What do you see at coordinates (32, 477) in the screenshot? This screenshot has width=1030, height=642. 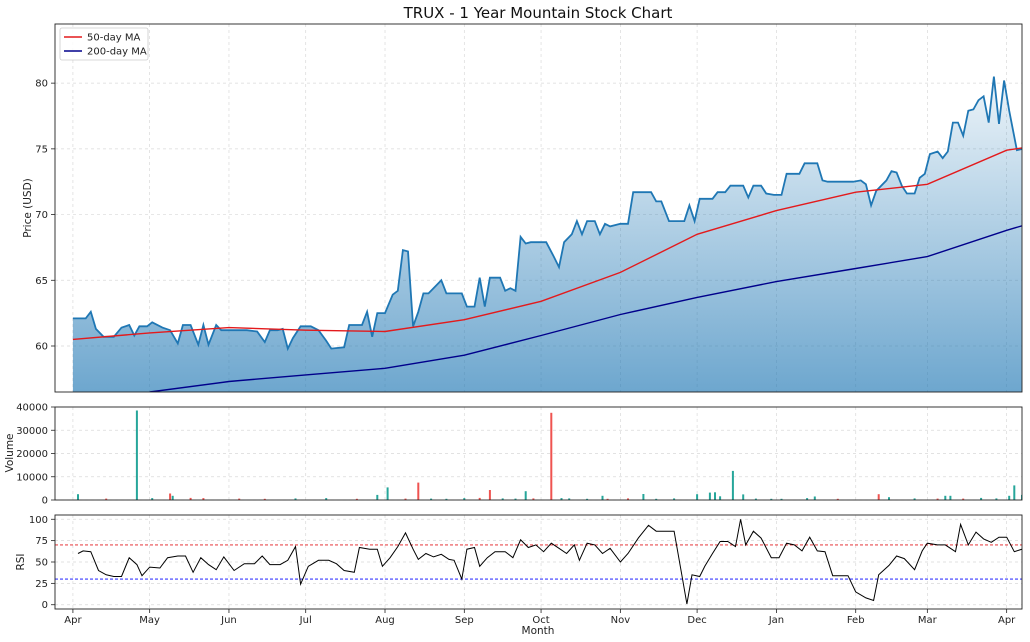 I see `volume-tick-label: 10000` at bounding box center [32, 477].